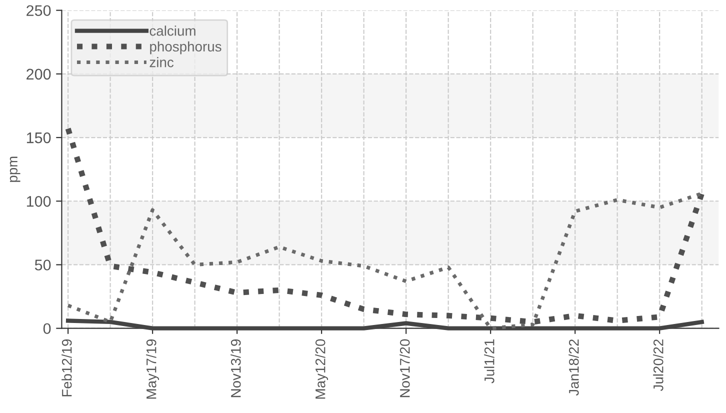 The width and height of the screenshot is (726, 413). Describe the element at coordinates (15, 169) in the screenshot. I see `y-axis-title: ppm` at that location.